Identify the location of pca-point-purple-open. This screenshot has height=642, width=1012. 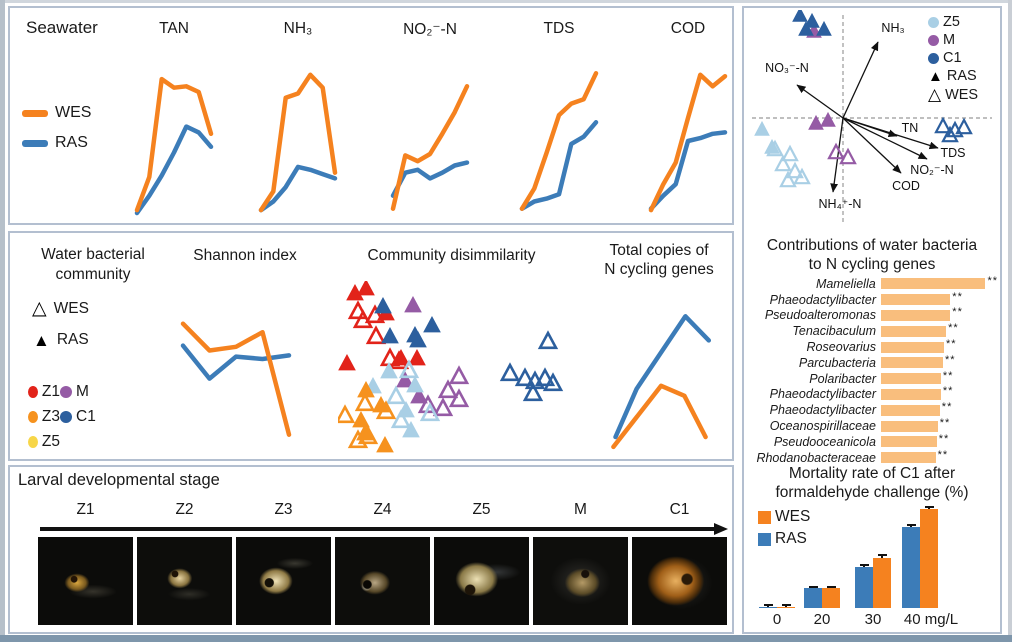
(836, 151).